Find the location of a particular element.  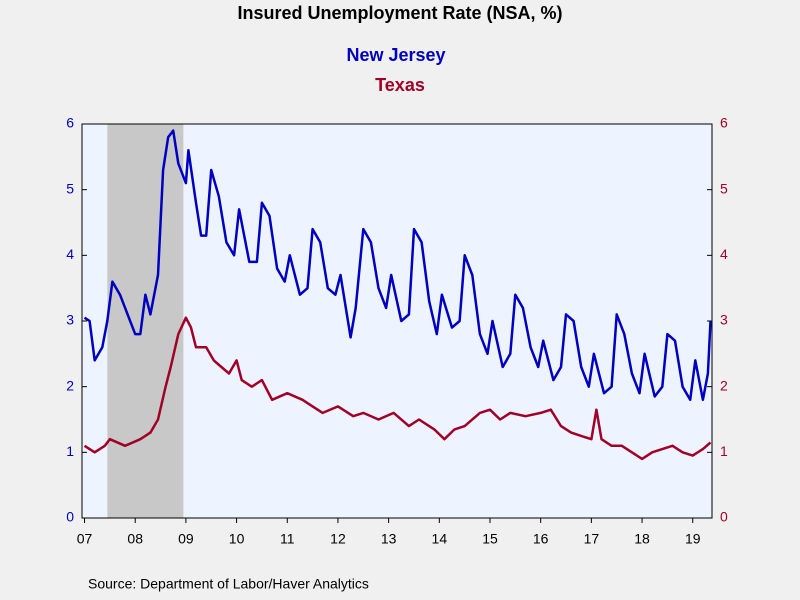

x-tick-label: 11 is located at coordinates (287, 539).